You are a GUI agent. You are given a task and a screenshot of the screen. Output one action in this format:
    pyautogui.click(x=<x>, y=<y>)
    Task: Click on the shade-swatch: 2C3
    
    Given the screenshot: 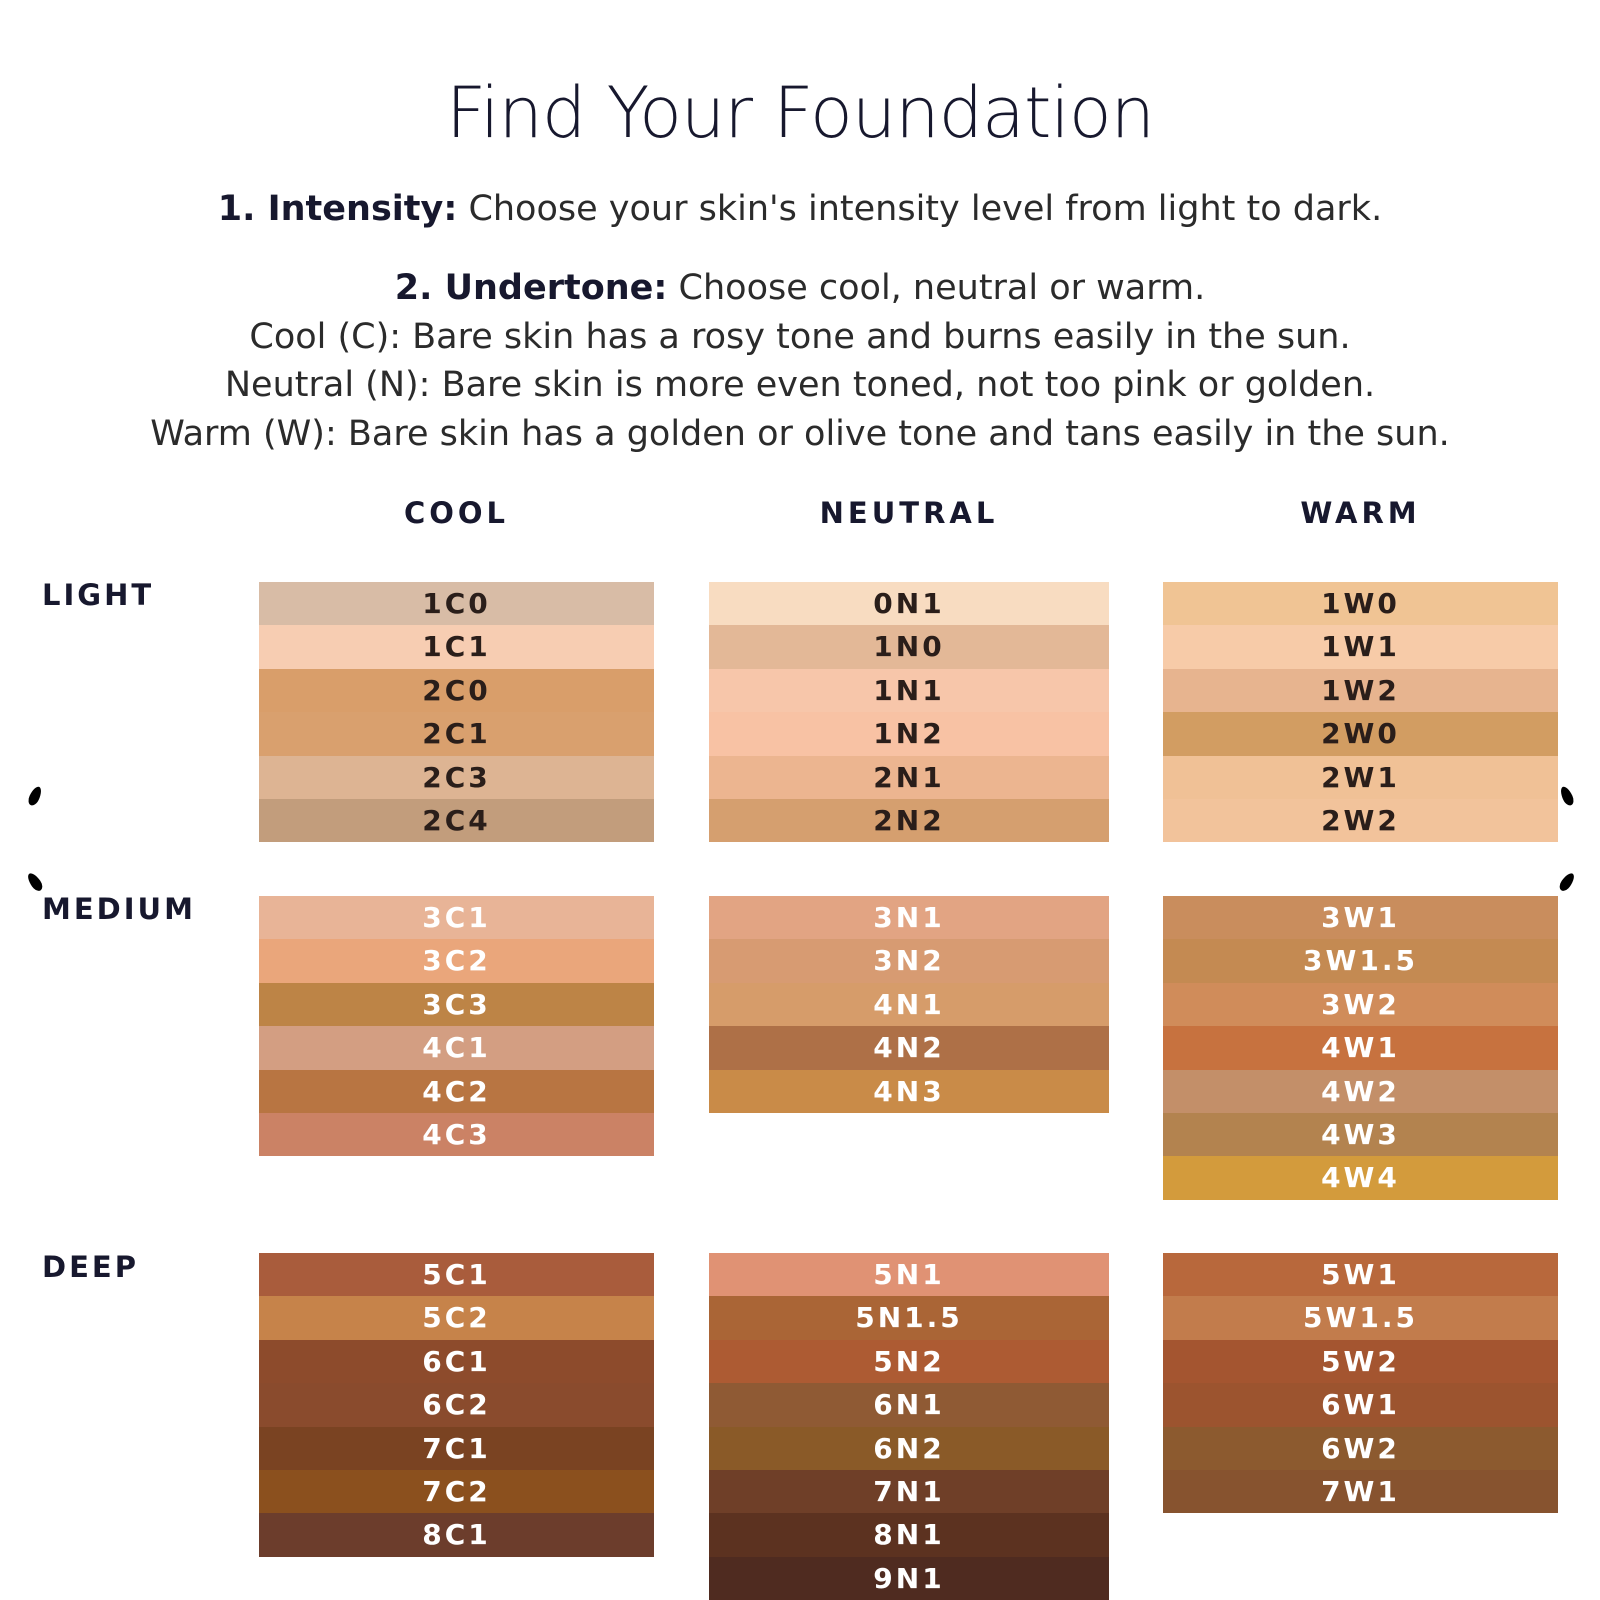 What is the action you would take?
    pyautogui.click(x=456, y=777)
    